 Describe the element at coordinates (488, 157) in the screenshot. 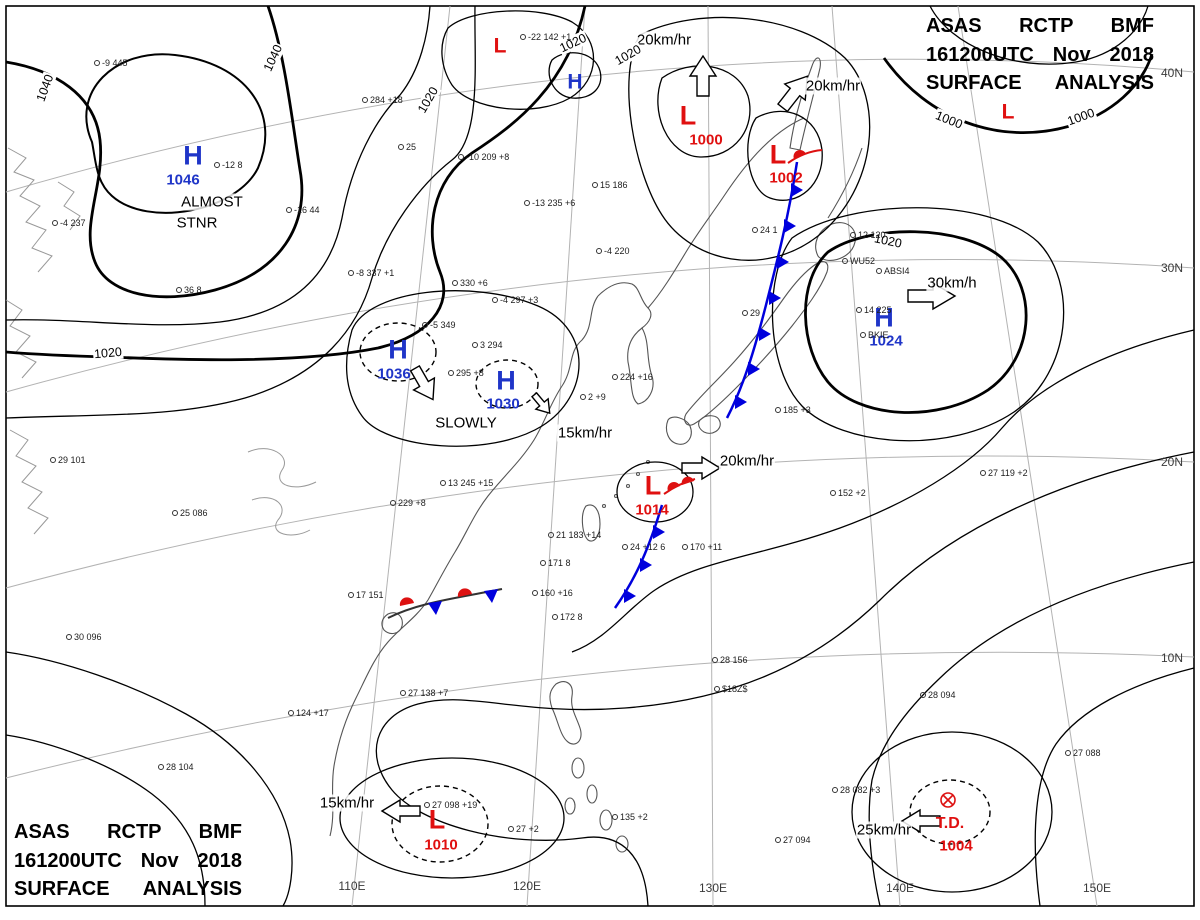

I see `station-text: -10 209 +8` at that location.